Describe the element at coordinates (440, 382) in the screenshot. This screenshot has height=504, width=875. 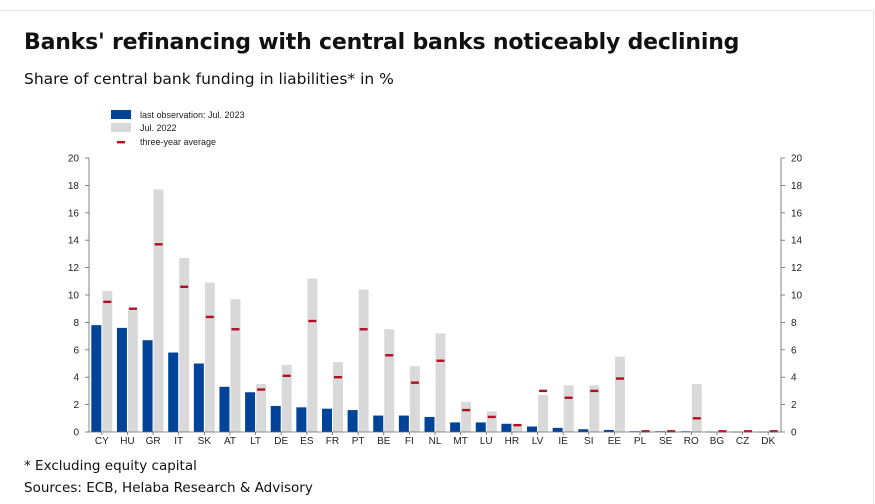
I see `bar-jul-2022-nl` at that location.